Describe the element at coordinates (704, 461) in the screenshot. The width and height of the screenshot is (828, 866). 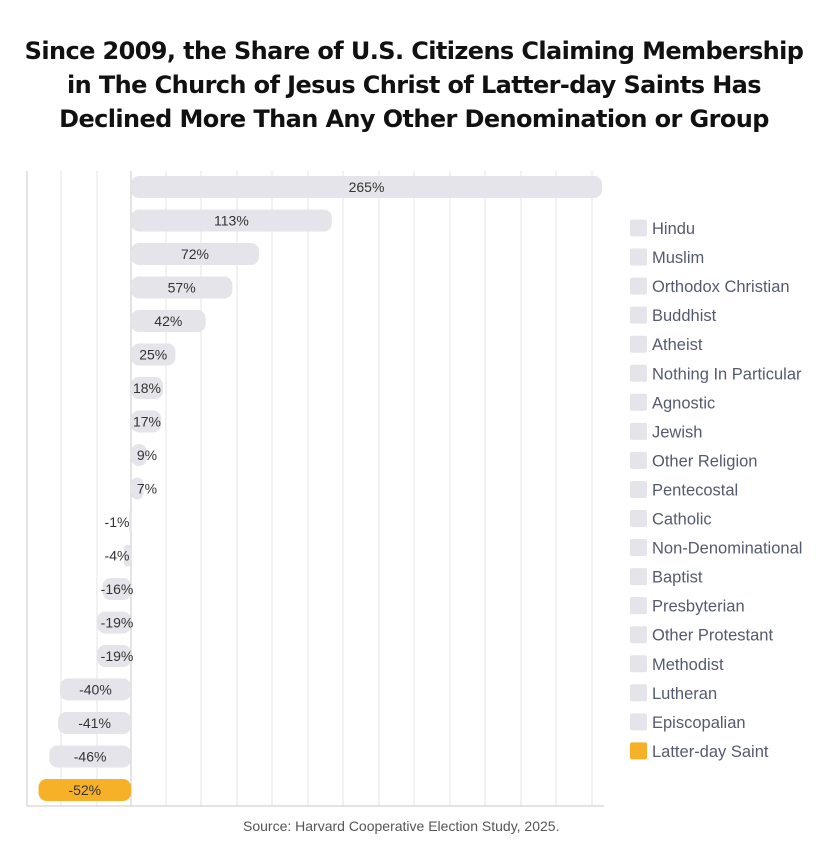
I see `legend-label: Other Religion` at that location.